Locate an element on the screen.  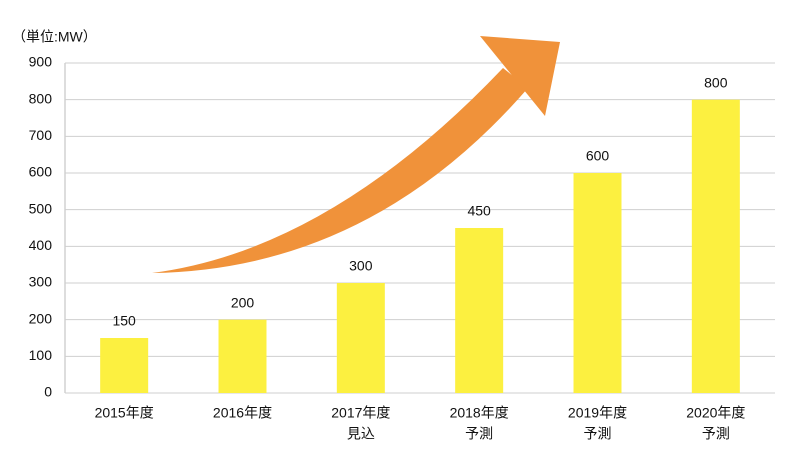
y-tick-label: 0 is located at coordinates (48, 392).